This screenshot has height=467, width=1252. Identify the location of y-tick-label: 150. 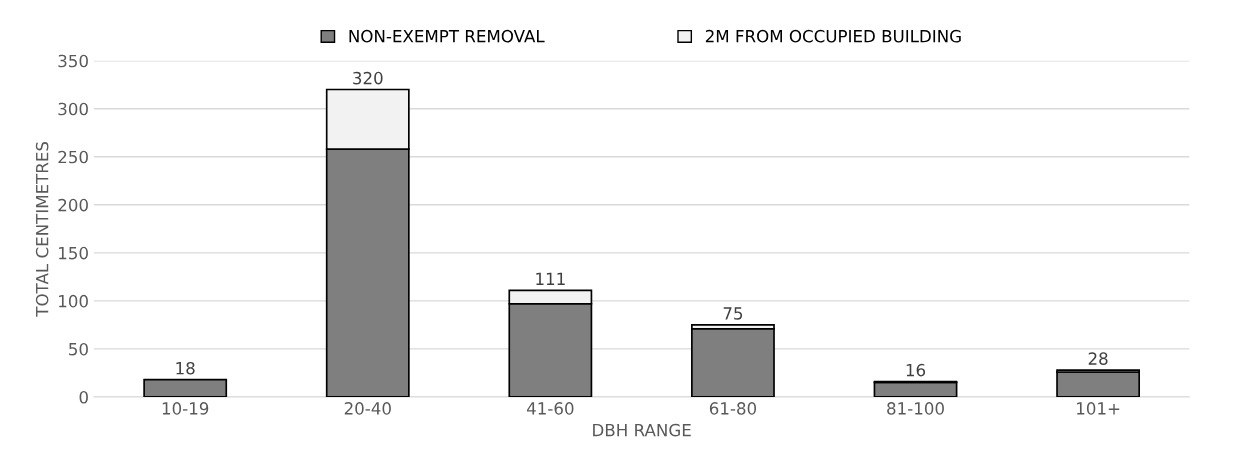
(73, 253).